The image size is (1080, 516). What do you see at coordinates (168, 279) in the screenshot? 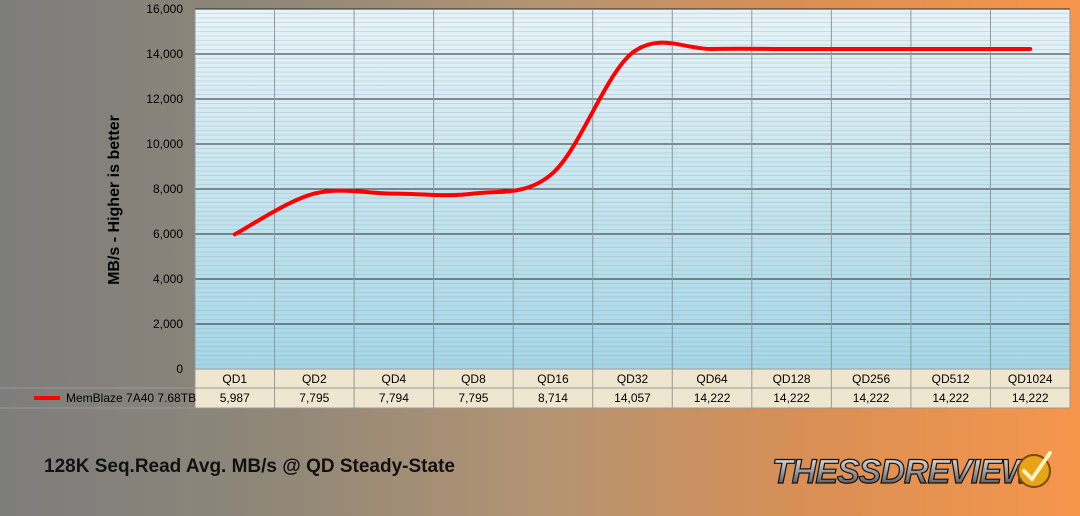
I see `y-tick-label: 4,000` at bounding box center [168, 279].